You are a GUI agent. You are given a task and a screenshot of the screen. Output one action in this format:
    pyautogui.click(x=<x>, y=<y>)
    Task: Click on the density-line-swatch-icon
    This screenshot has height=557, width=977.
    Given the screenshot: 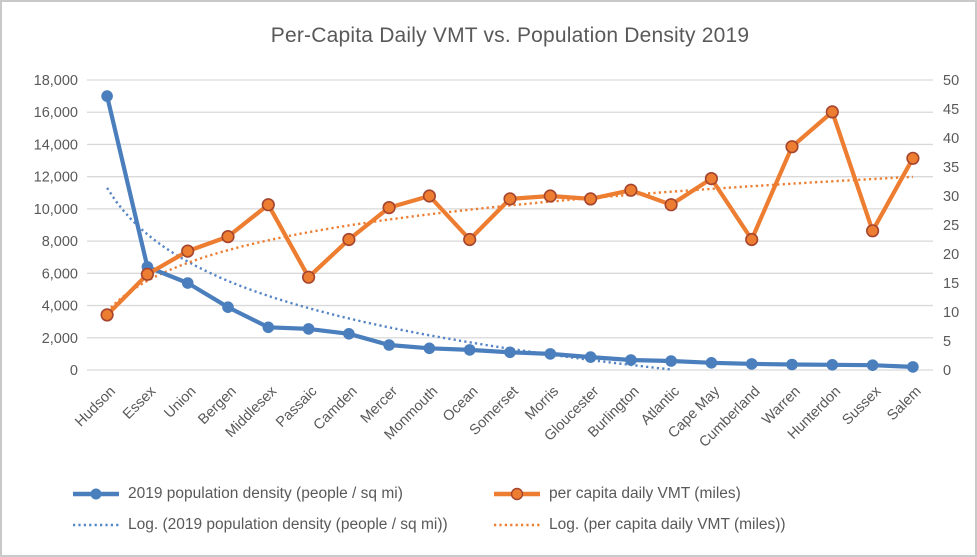 What is the action you would take?
    pyautogui.click(x=96, y=494)
    